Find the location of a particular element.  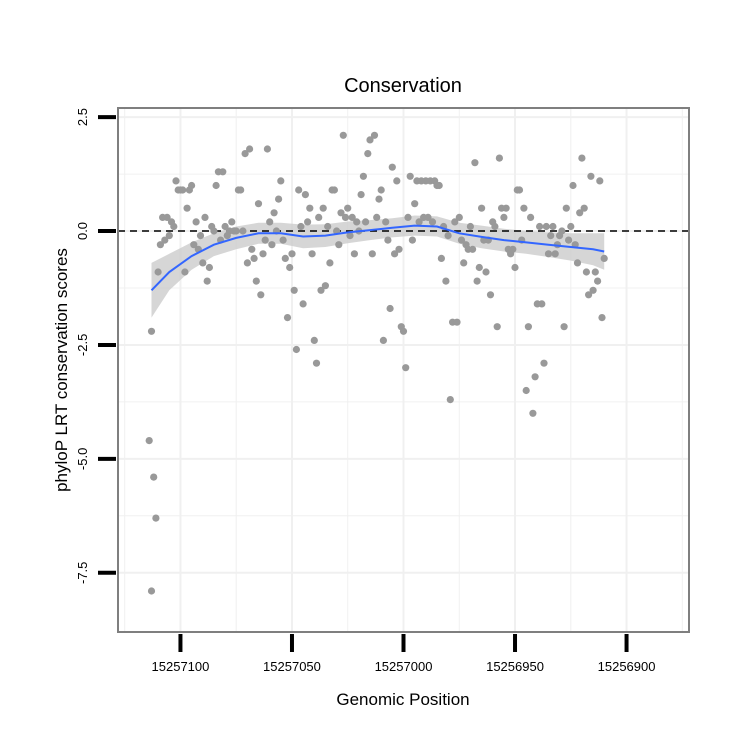

chart-title: Conservation is located at coordinates (403, 86).